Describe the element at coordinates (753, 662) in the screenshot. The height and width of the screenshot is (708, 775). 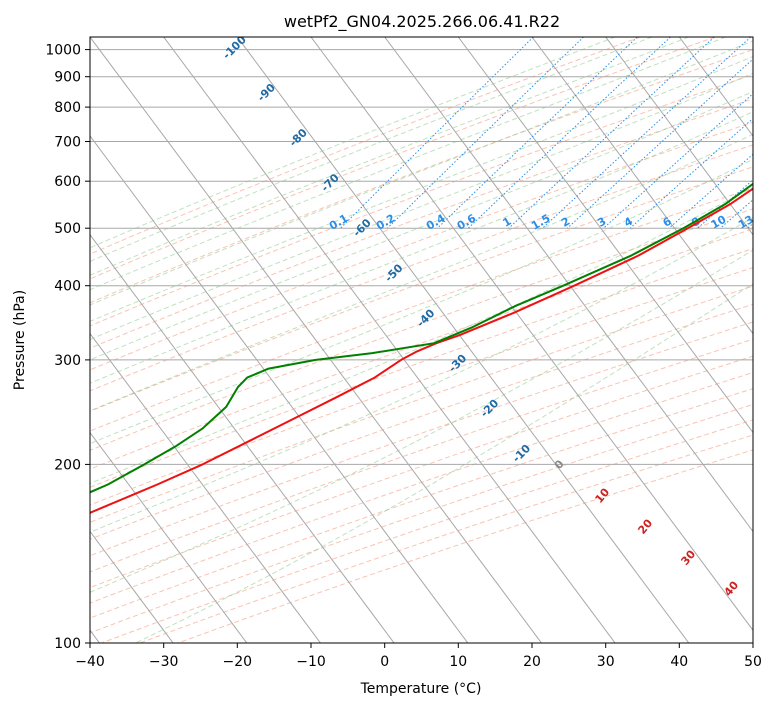
I see `x-tick-label: 50` at that location.